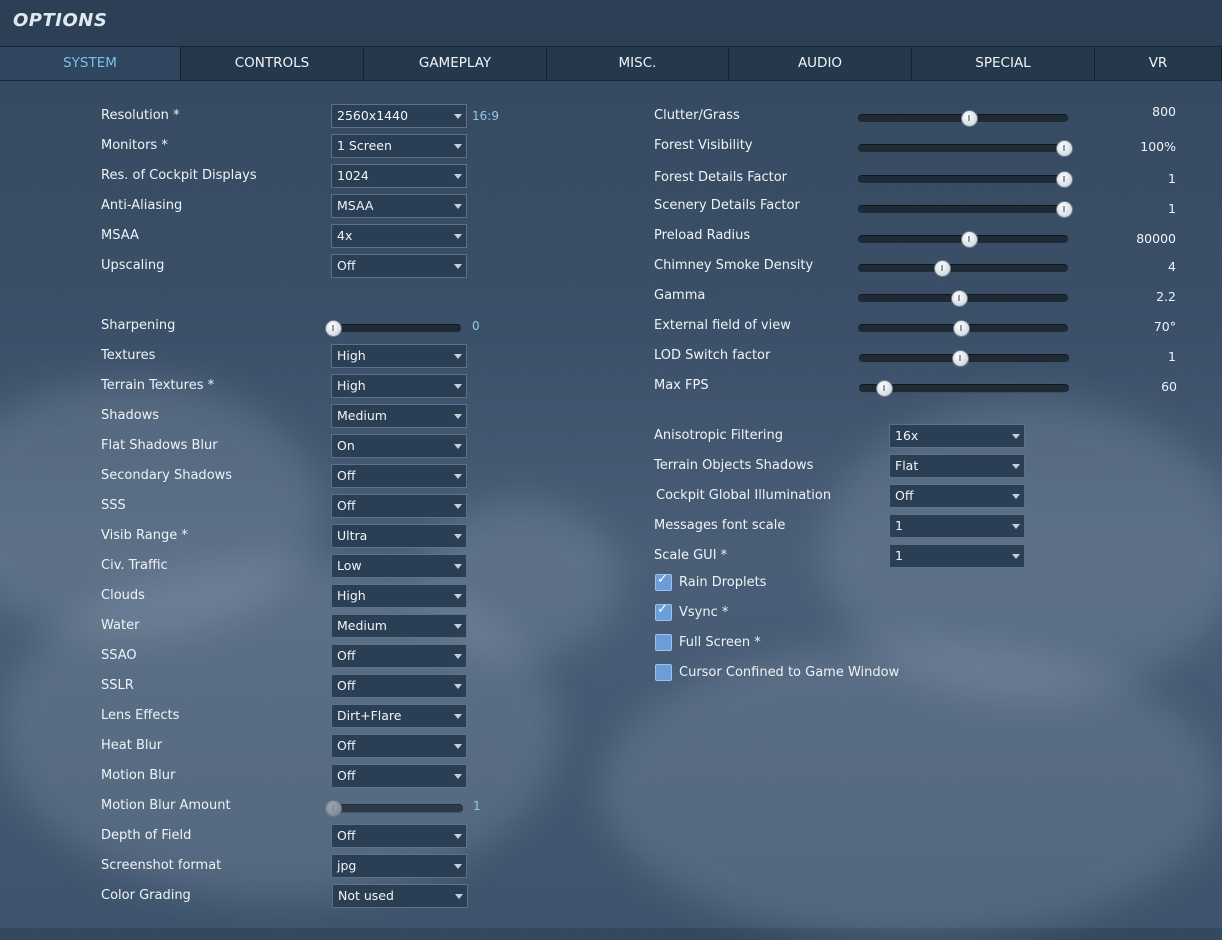  I want to click on tab-special: SPECIAL, so click(1003, 63).